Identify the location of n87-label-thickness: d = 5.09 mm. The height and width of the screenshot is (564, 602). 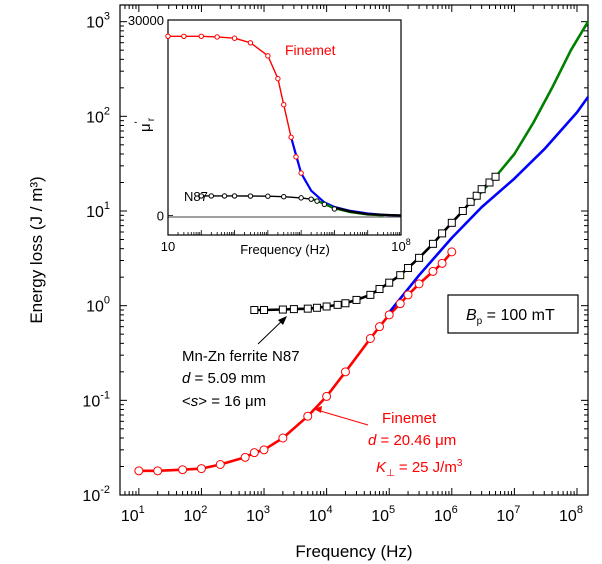
(224, 378).